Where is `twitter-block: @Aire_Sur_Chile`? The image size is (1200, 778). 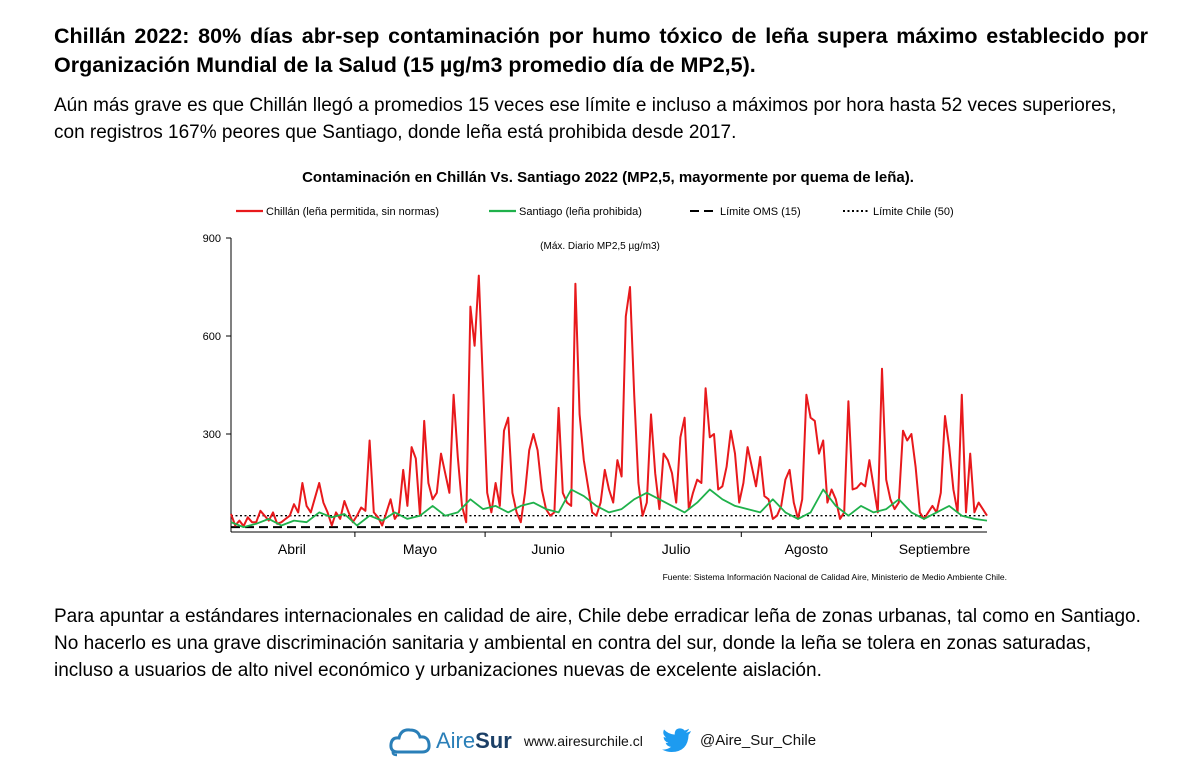
twitter-block: @Aire_Sur_Chile is located at coordinates (739, 740).